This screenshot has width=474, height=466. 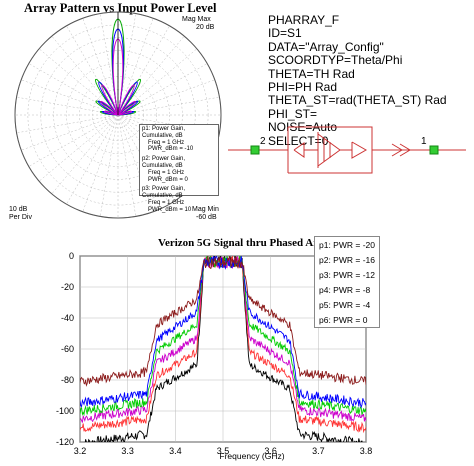 What do you see at coordinates (18, 209) in the screenshot?
I see `scale-value: 10 dB` at bounding box center [18, 209].